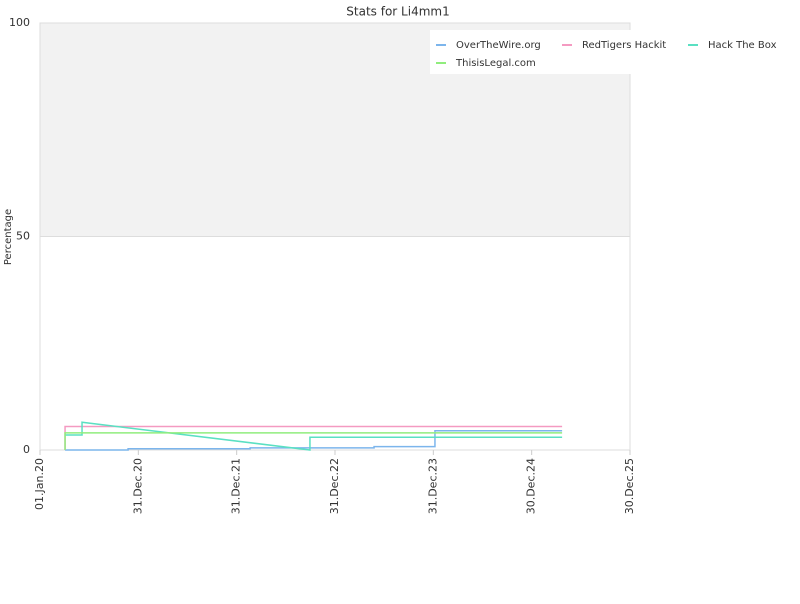 The height and width of the screenshot is (604, 800). What do you see at coordinates (624, 45) in the screenshot?
I see `legend-label: RedTigers Hackit` at bounding box center [624, 45].